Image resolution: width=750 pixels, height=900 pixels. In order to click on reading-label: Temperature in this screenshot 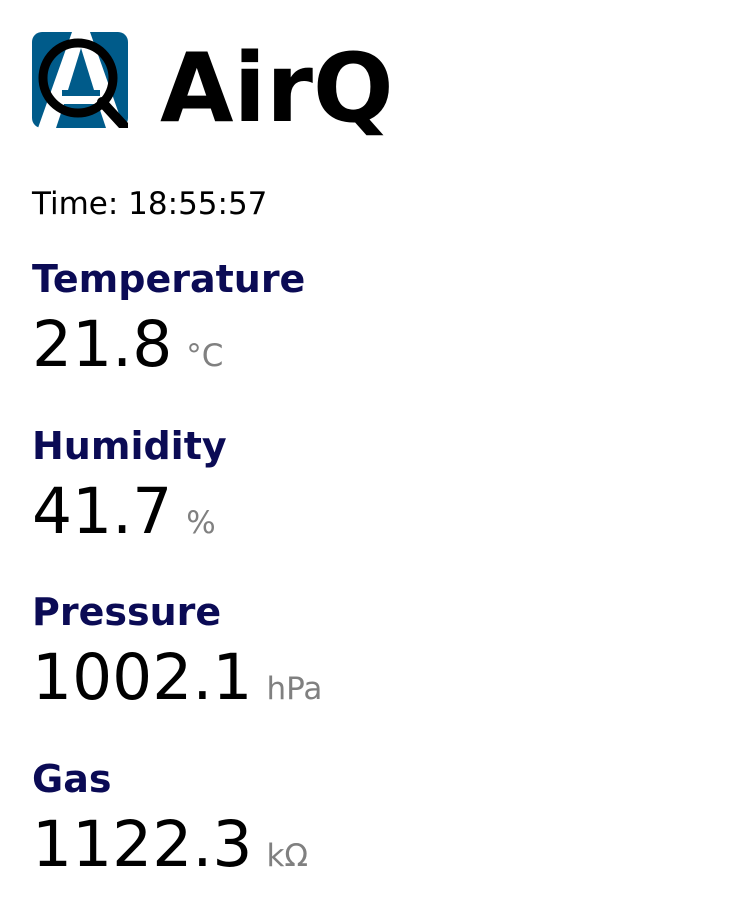, I will do `click(169, 279)`.